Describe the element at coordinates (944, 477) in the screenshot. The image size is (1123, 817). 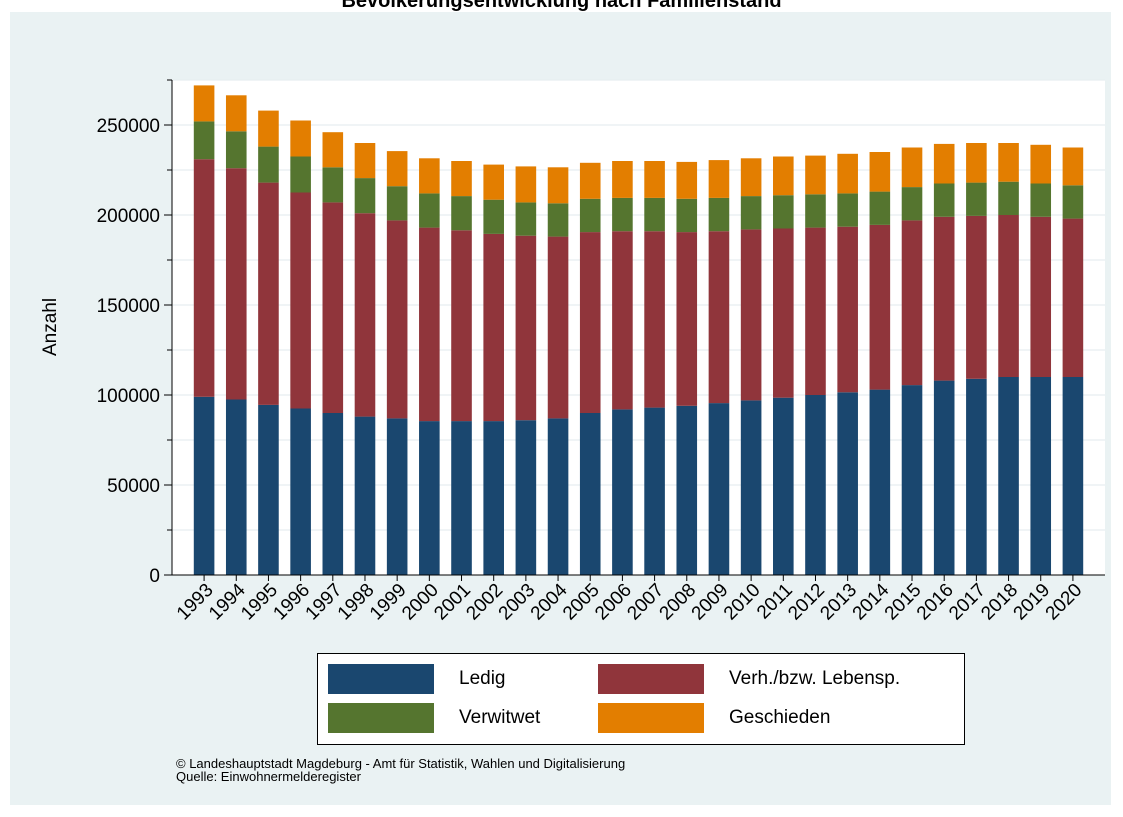
I see `bar-ledig-2016` at that location.